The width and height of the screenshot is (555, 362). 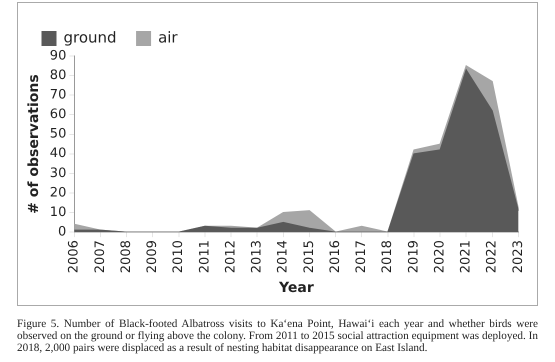 What do you see at coordinates (152, 257) in the screenshot?
I see `x-tick-label: 2009` at bounding box center [152, 257].